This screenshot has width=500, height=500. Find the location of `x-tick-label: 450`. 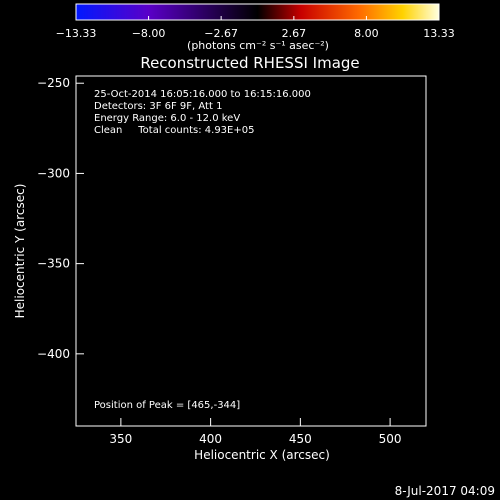

x-tick-label: 450 is located at coordinates (300, 439).